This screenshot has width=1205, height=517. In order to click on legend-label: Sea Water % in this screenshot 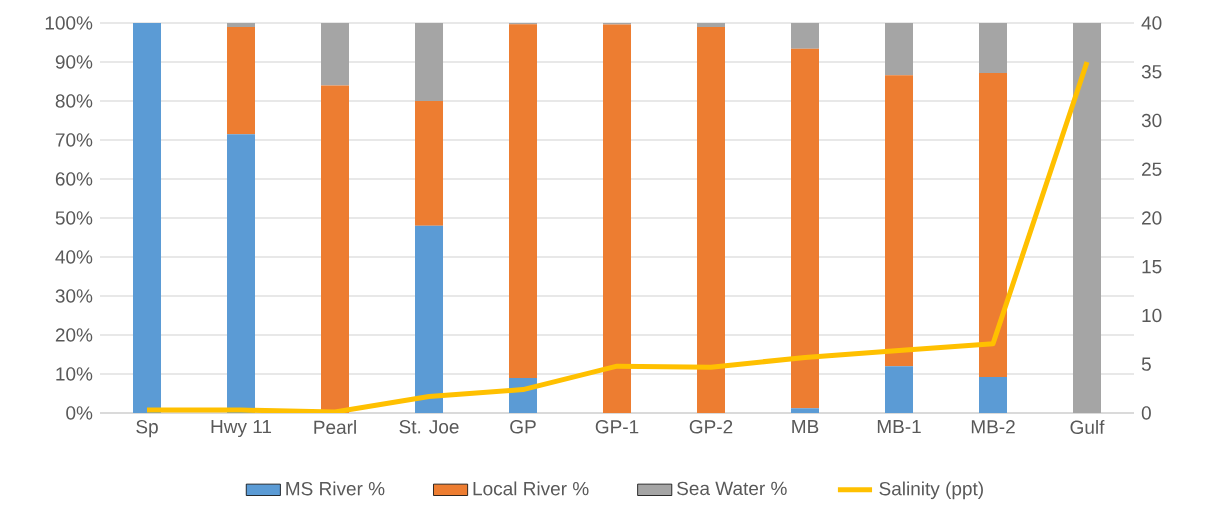, I will do `click(732, 488)`.